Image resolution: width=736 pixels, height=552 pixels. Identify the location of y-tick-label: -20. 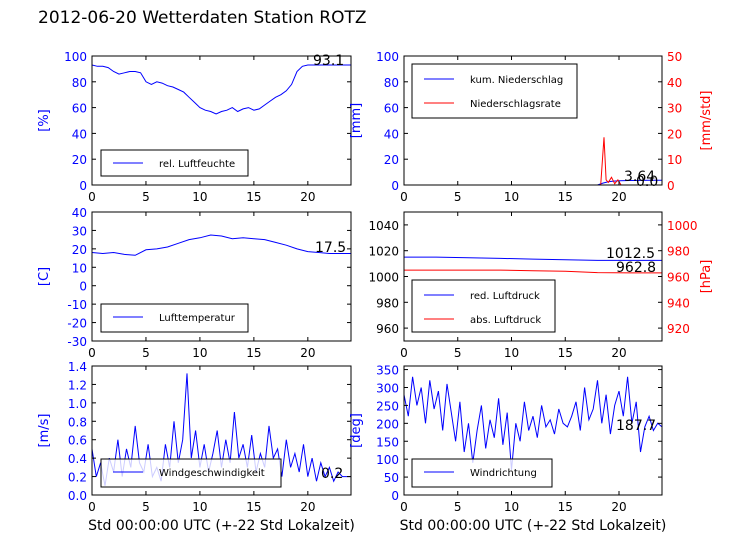
(77, 324).